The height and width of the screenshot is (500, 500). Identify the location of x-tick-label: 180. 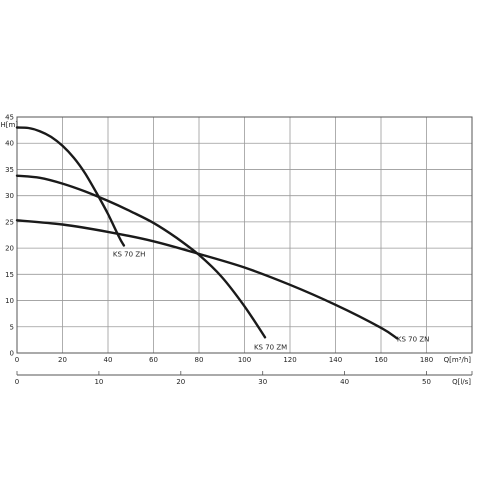
(426, 360).